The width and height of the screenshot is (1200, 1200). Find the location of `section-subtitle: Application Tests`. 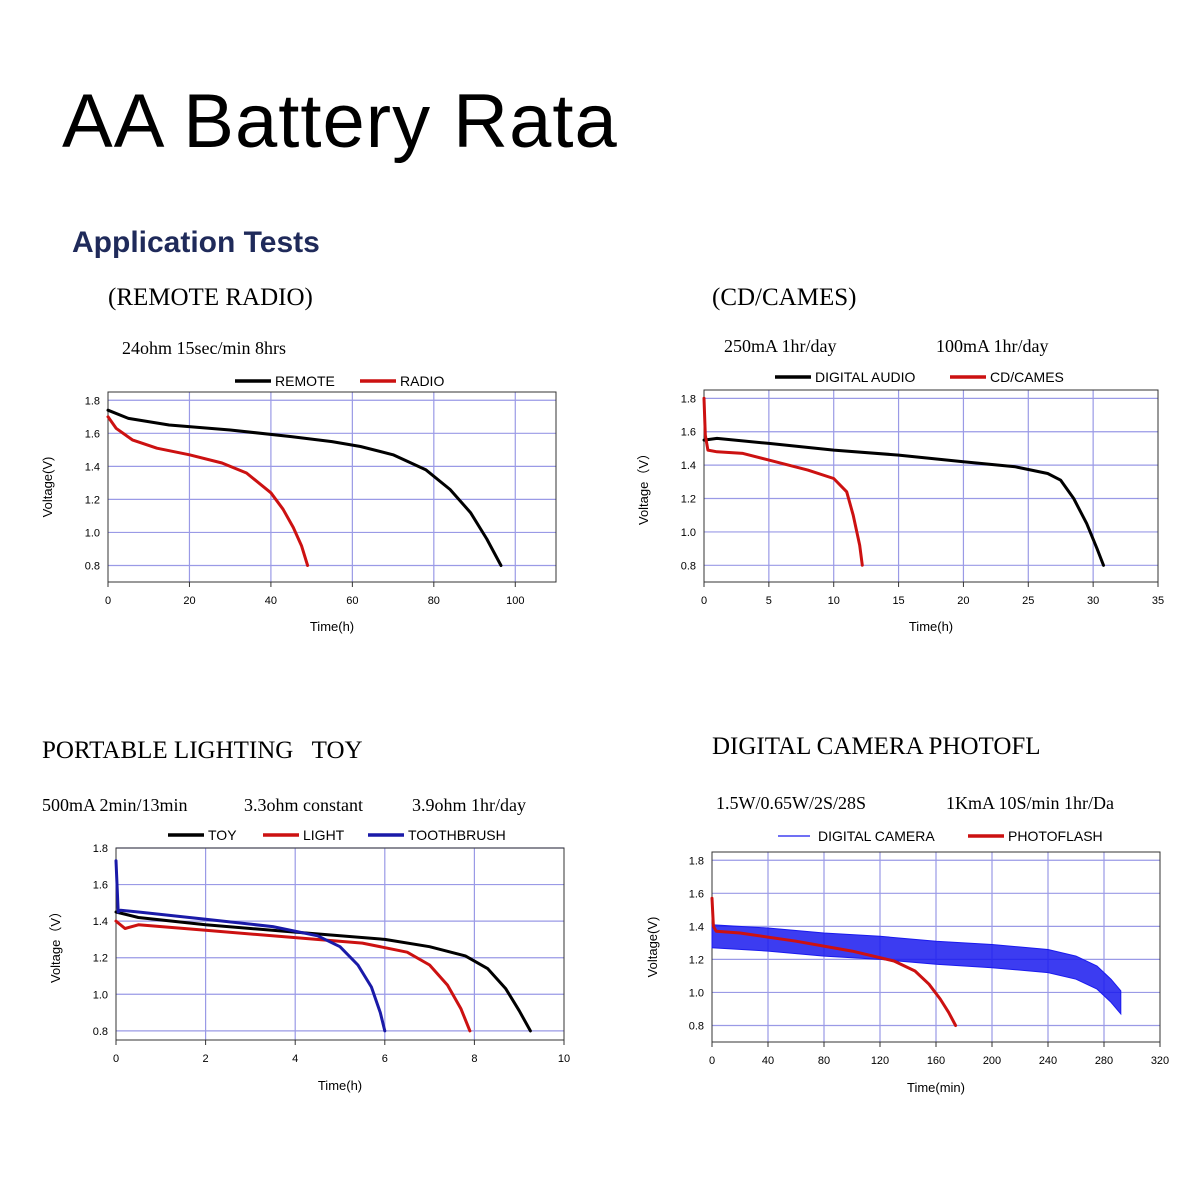

section-subtitle: Application Tests is located at coordinates (196, 242).